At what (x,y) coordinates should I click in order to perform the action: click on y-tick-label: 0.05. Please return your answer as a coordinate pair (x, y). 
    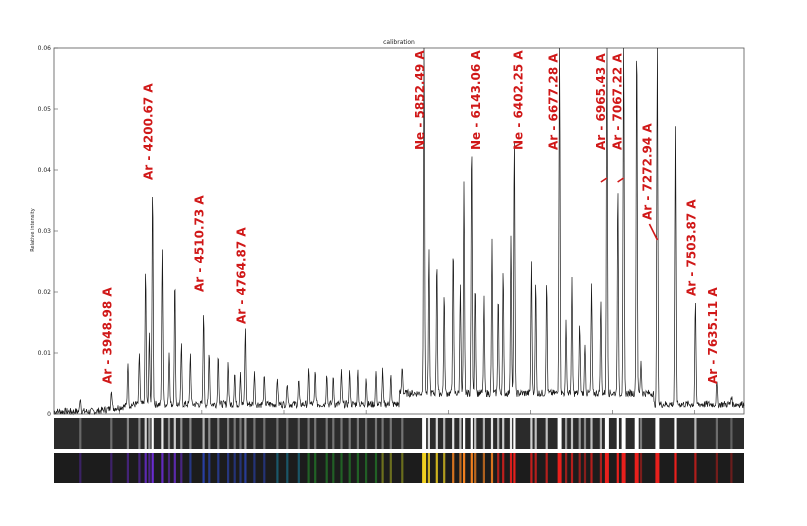
    Looking at the image, I should click on (45, 109).